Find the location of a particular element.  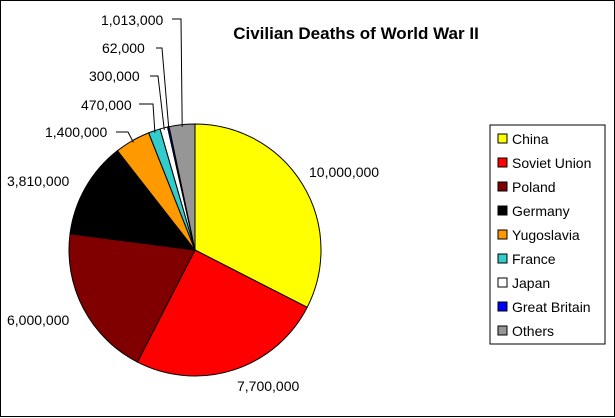

legend-label-yugoslavia: Yugoslavia is located at coordinates (546, 235).